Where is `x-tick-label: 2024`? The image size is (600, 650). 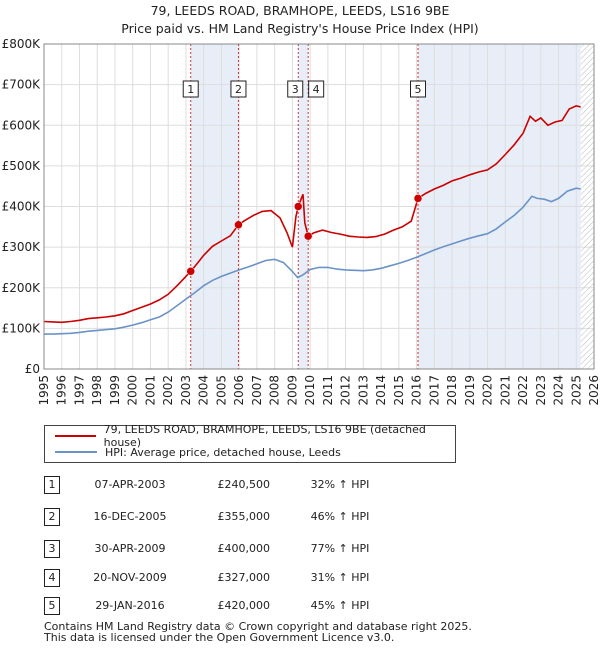
x-tick-label: 2024 is located at coordinates (559, 390).